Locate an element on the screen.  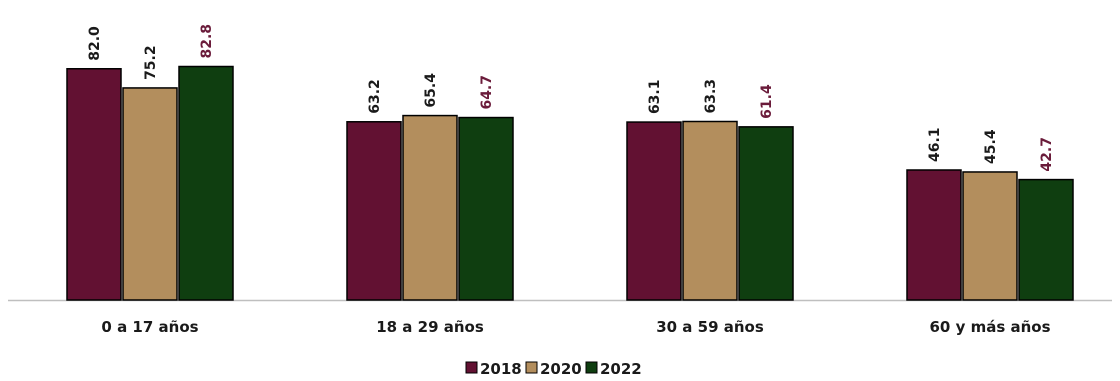
data-label-2020-4: 45.4 is located at coordinates (991, 146).